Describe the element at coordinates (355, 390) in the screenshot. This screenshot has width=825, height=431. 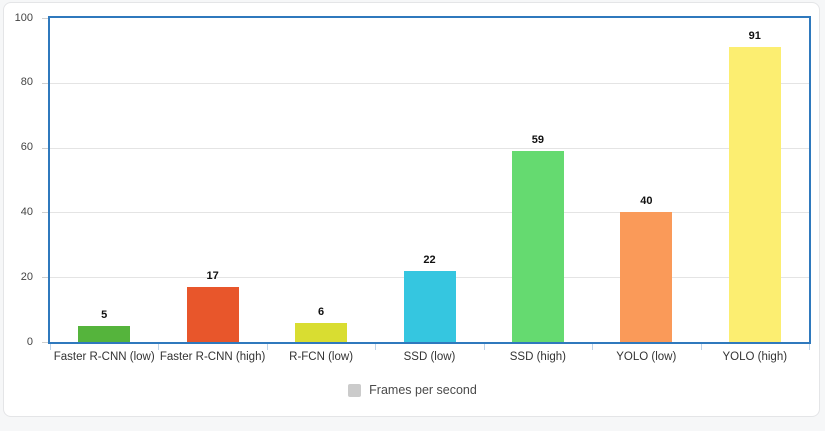
I see `legend-swatch-icon` at that location.